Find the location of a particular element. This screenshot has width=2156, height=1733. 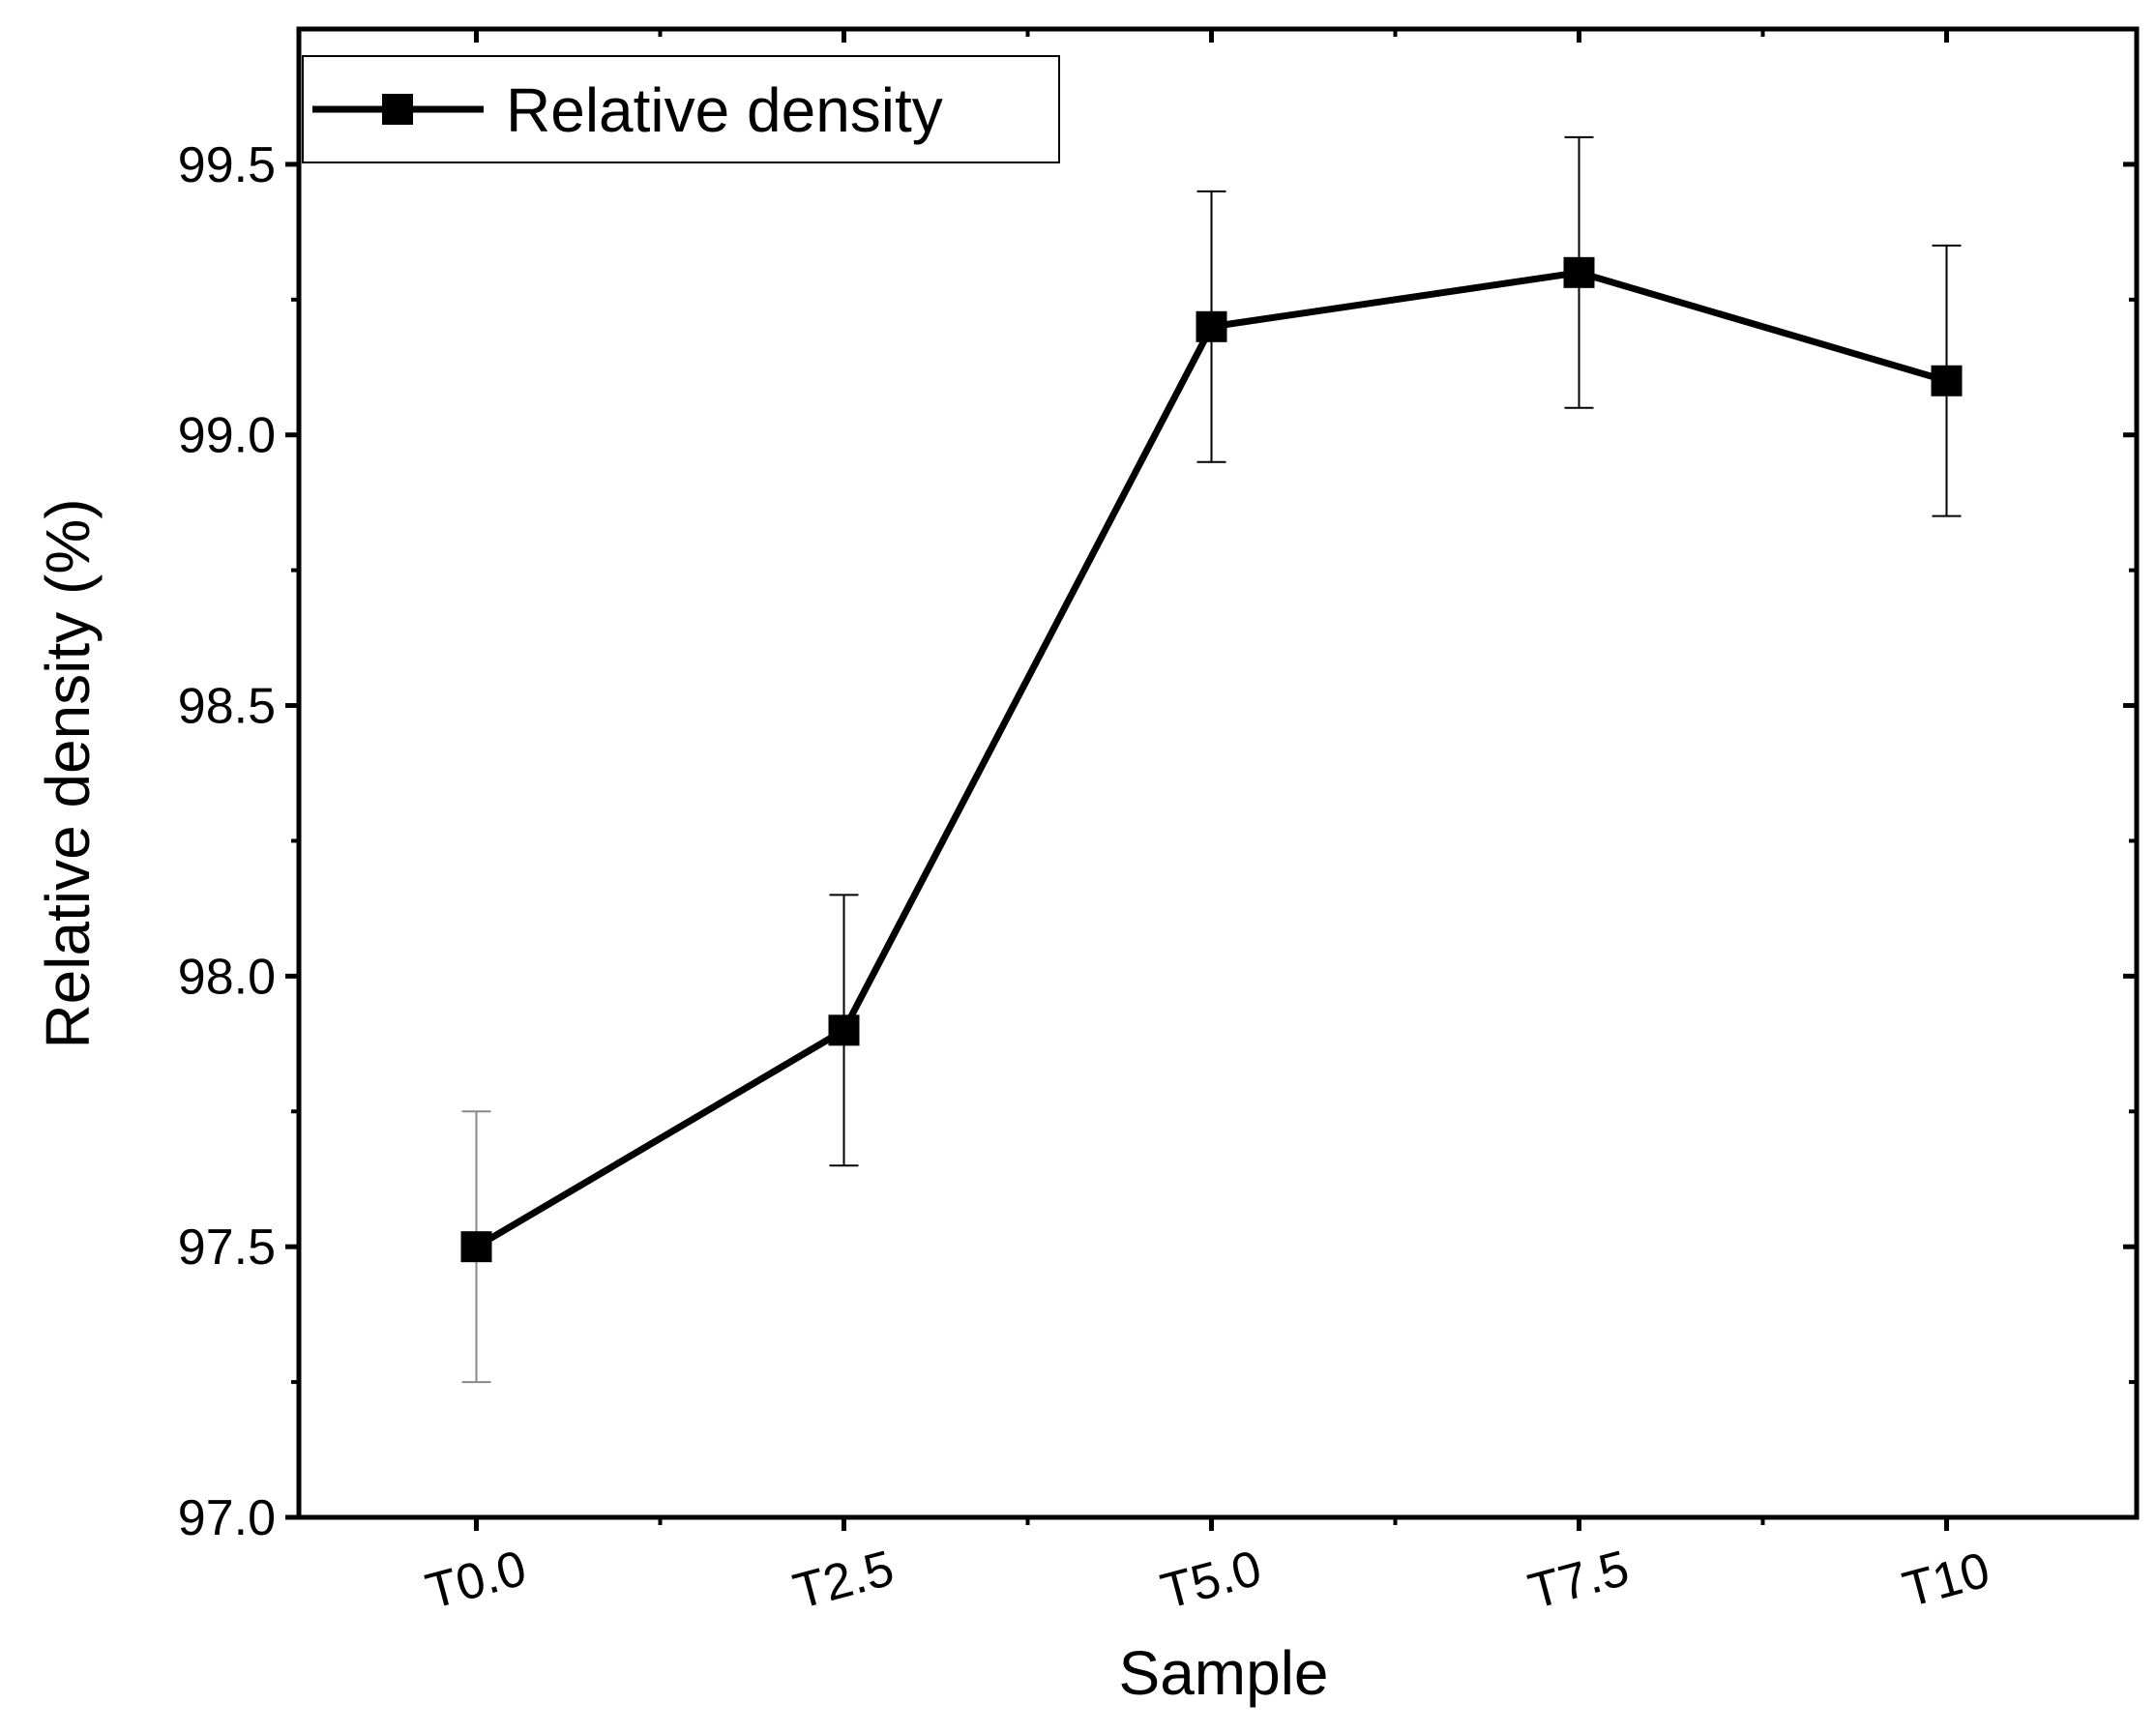

legend-label: Relative density is located at coordinates (724, 110).